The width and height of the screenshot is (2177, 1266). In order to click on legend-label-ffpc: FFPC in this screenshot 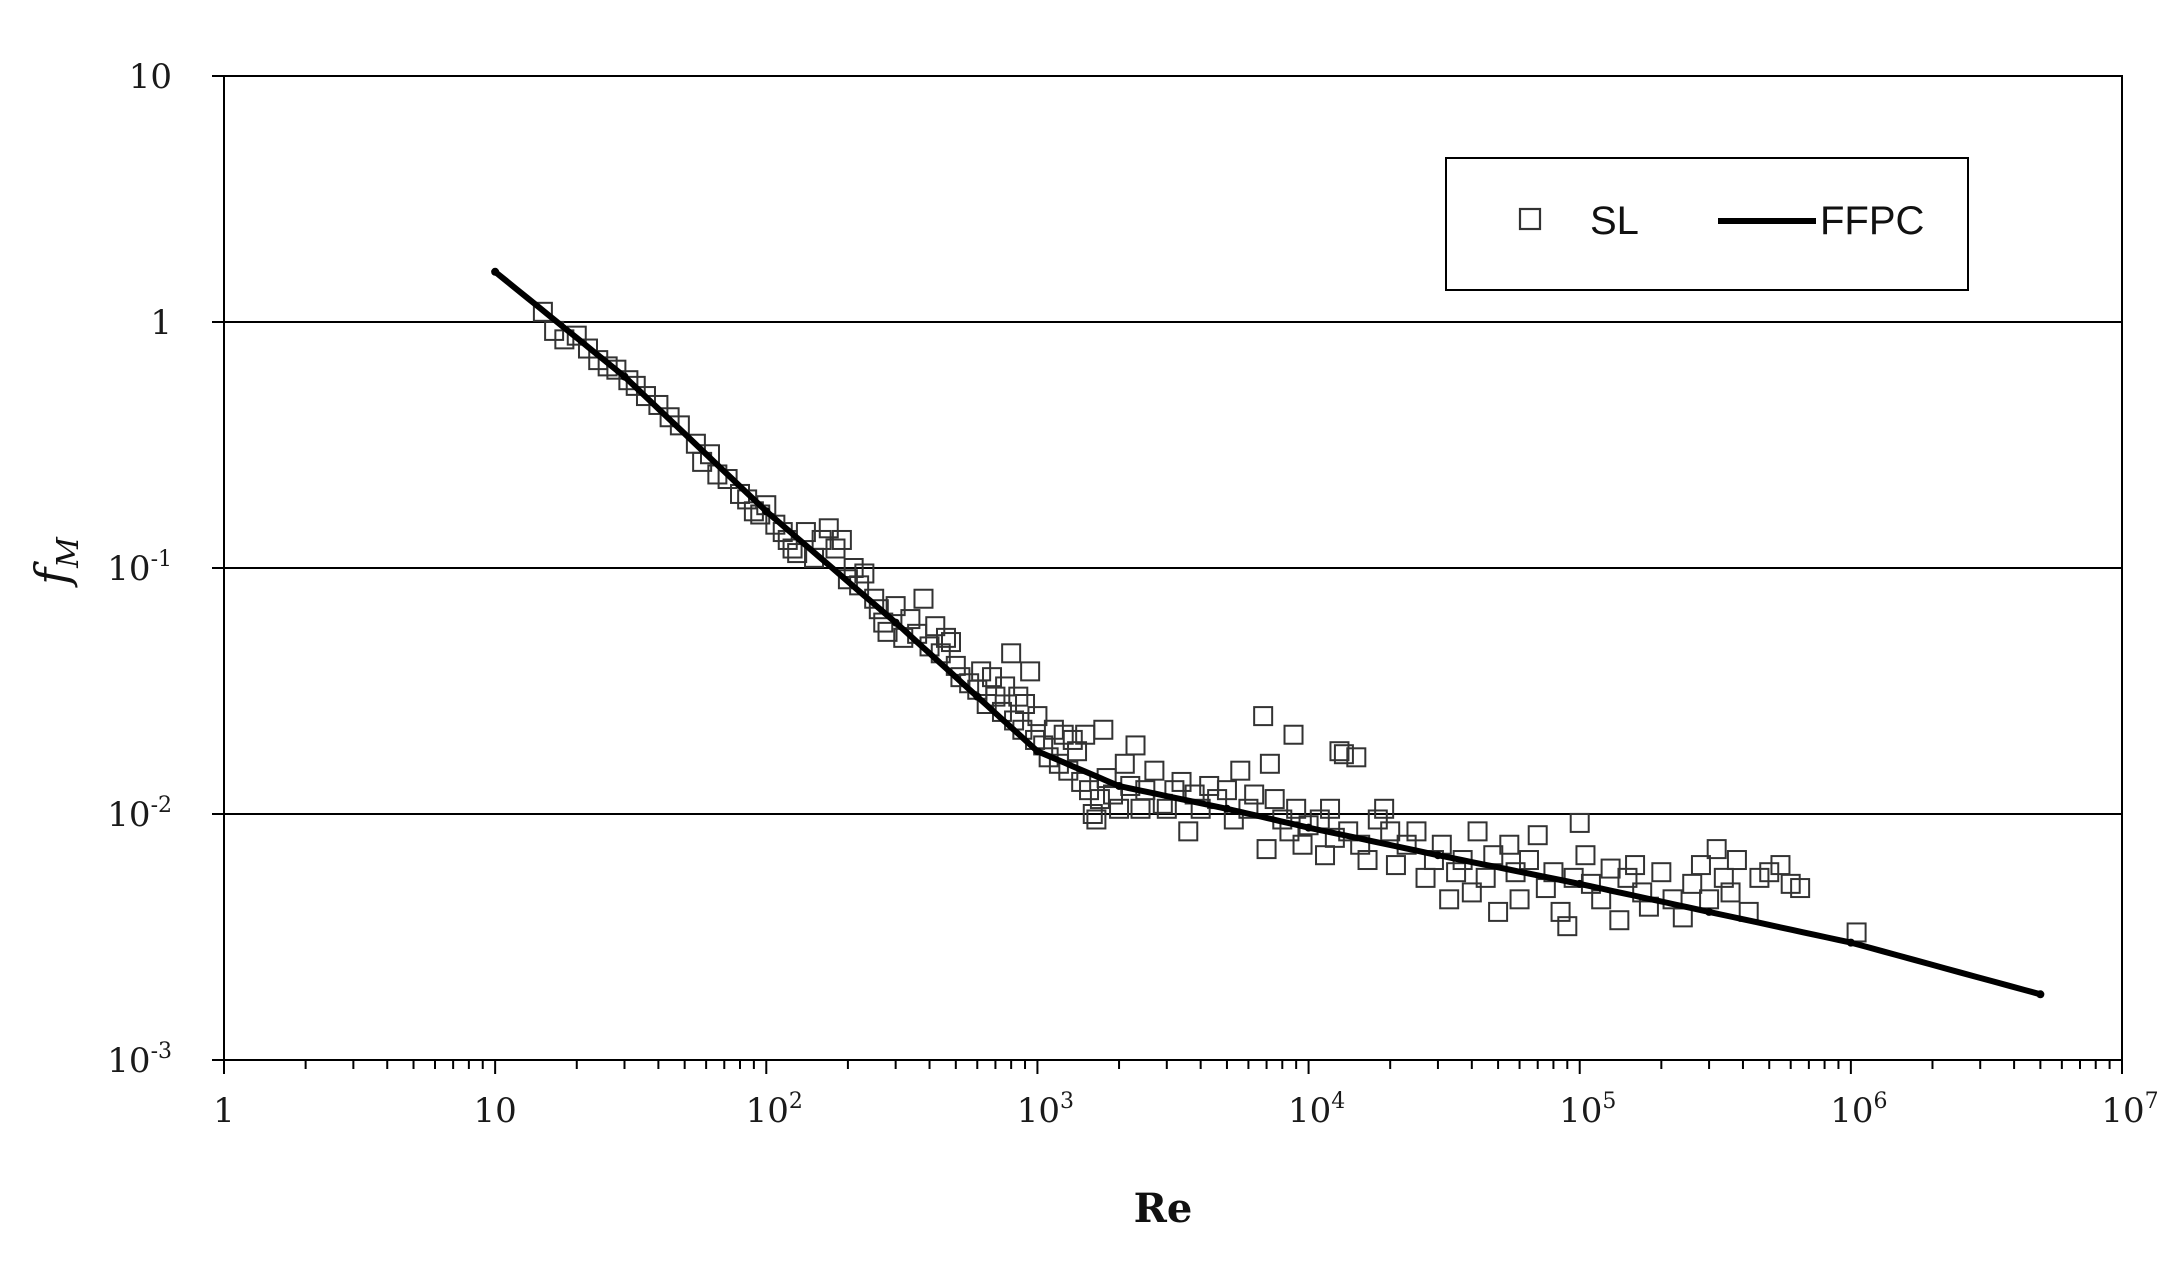, I will do `click(1872, 221)`.